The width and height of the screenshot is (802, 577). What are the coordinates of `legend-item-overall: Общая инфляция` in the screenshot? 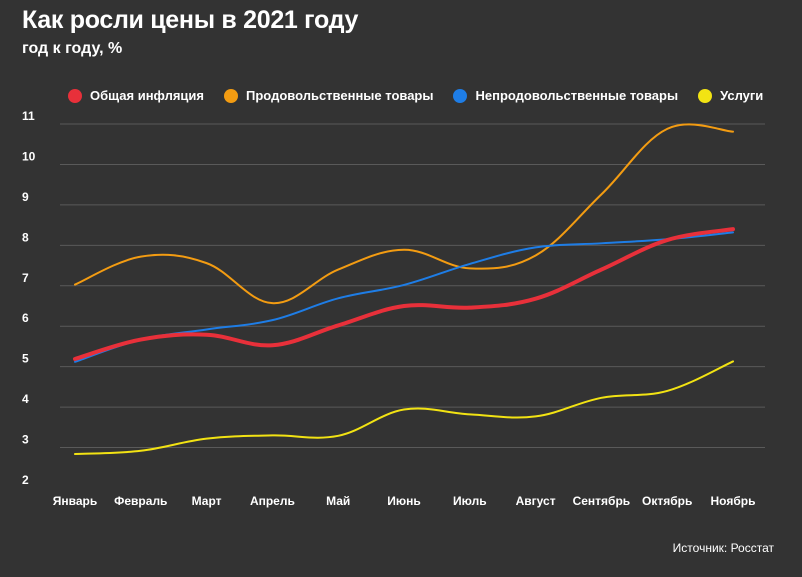 It's located at (136, 95).